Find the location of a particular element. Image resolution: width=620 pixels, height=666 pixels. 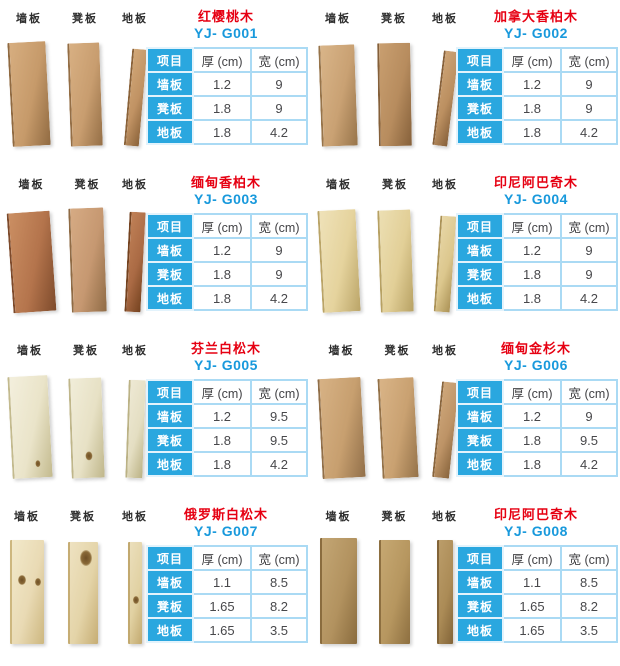

product-info: 缅甸金杉木 YJ- G006 项目 厚 (cm) 宽 (cm) 墙板 1.2 9 is located at coordinates (537, 408).